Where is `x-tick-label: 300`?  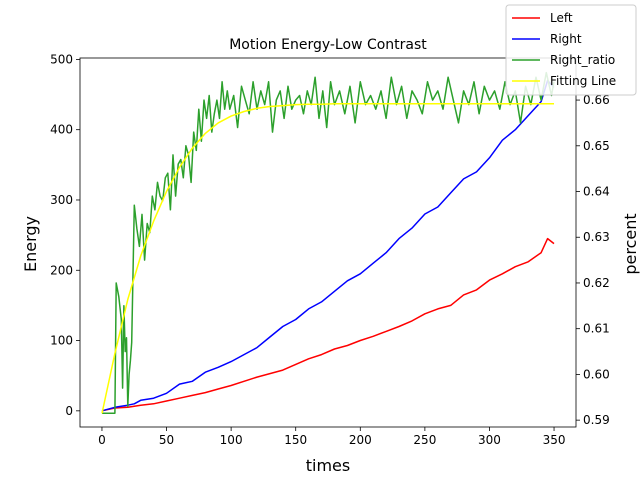 x-tick-label: 300 is located at coordinates (489, 440).